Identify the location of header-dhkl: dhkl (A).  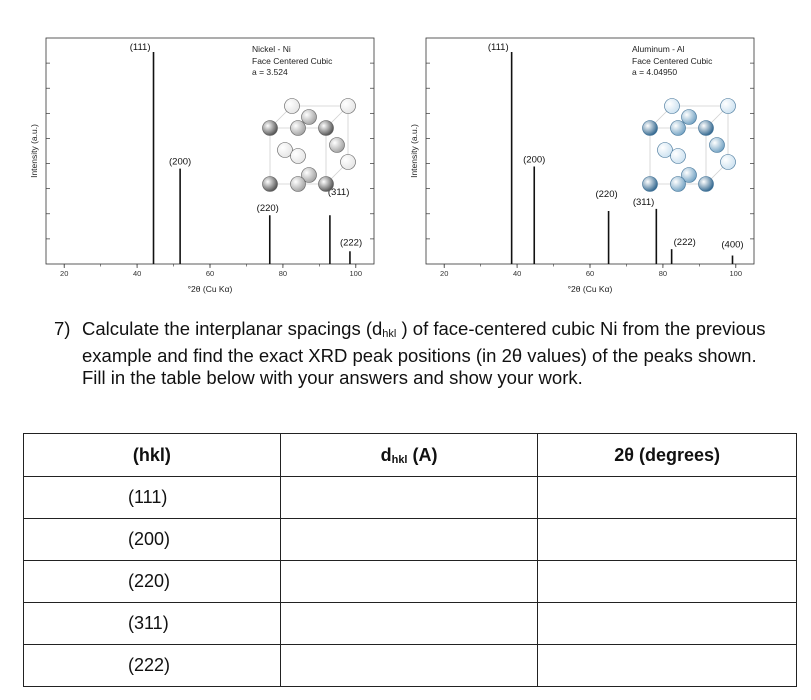
(409, 455).